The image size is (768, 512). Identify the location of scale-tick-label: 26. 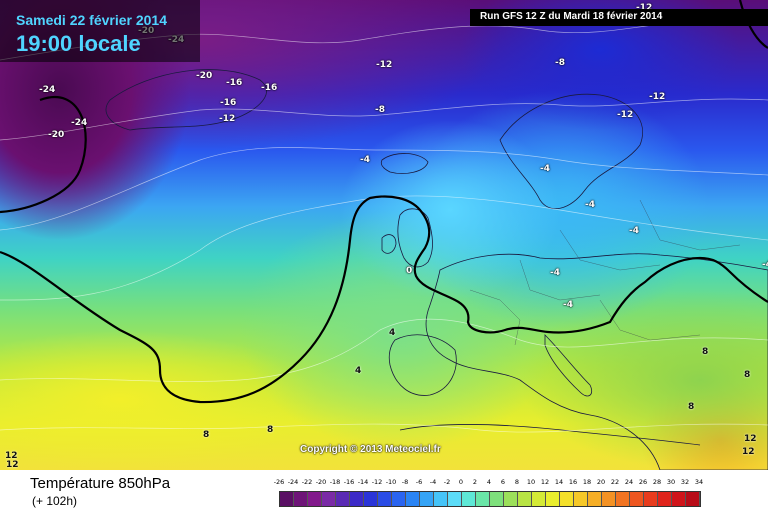
(643, 482).